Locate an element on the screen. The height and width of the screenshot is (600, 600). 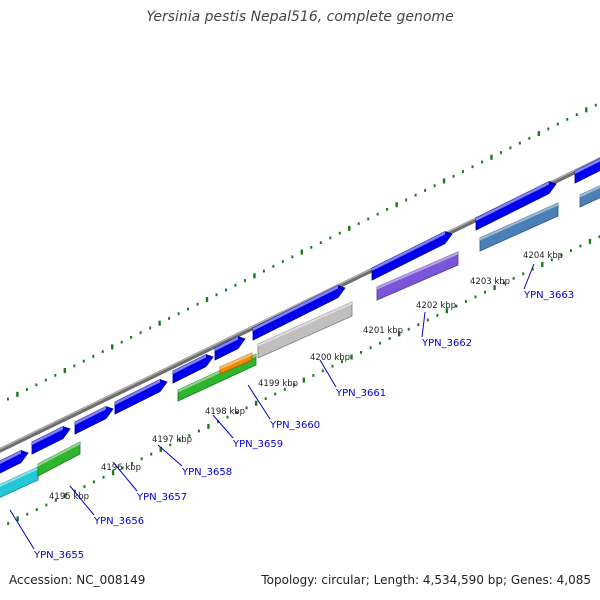
kbp-tick-label: 4203 kbp is located at coordinates (490, 282).